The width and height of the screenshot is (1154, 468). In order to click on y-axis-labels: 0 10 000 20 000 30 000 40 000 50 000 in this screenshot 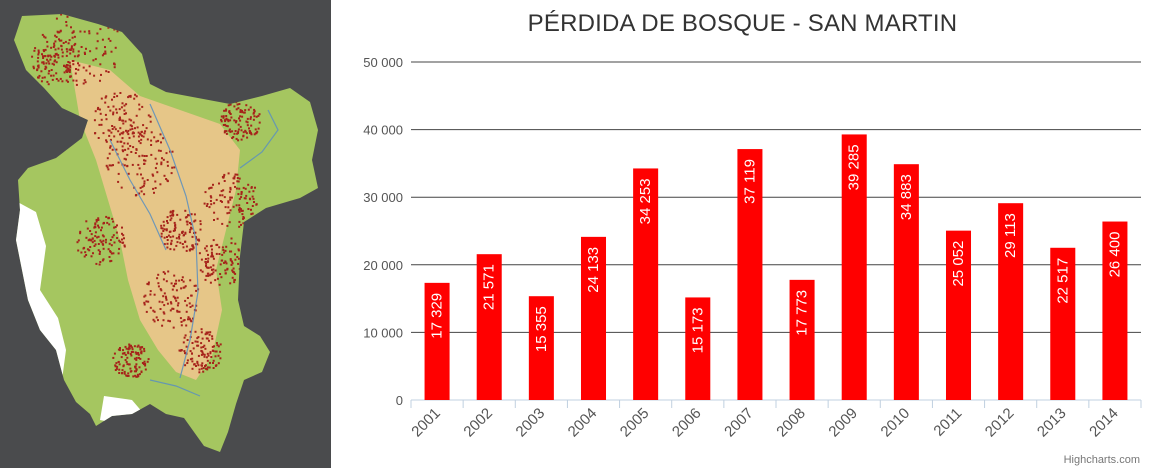, I will do `click(383, 231)`.